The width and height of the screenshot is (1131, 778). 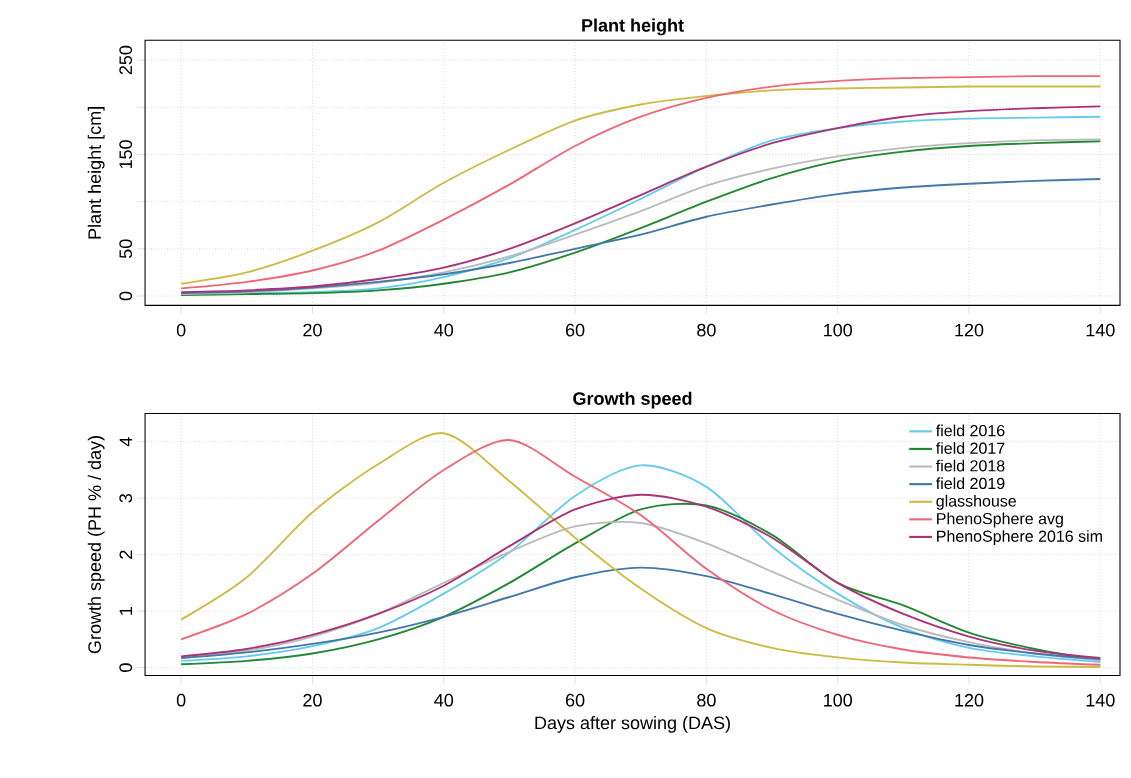 I want to click on legend-label: field 2019, so click(x=970, y=483).